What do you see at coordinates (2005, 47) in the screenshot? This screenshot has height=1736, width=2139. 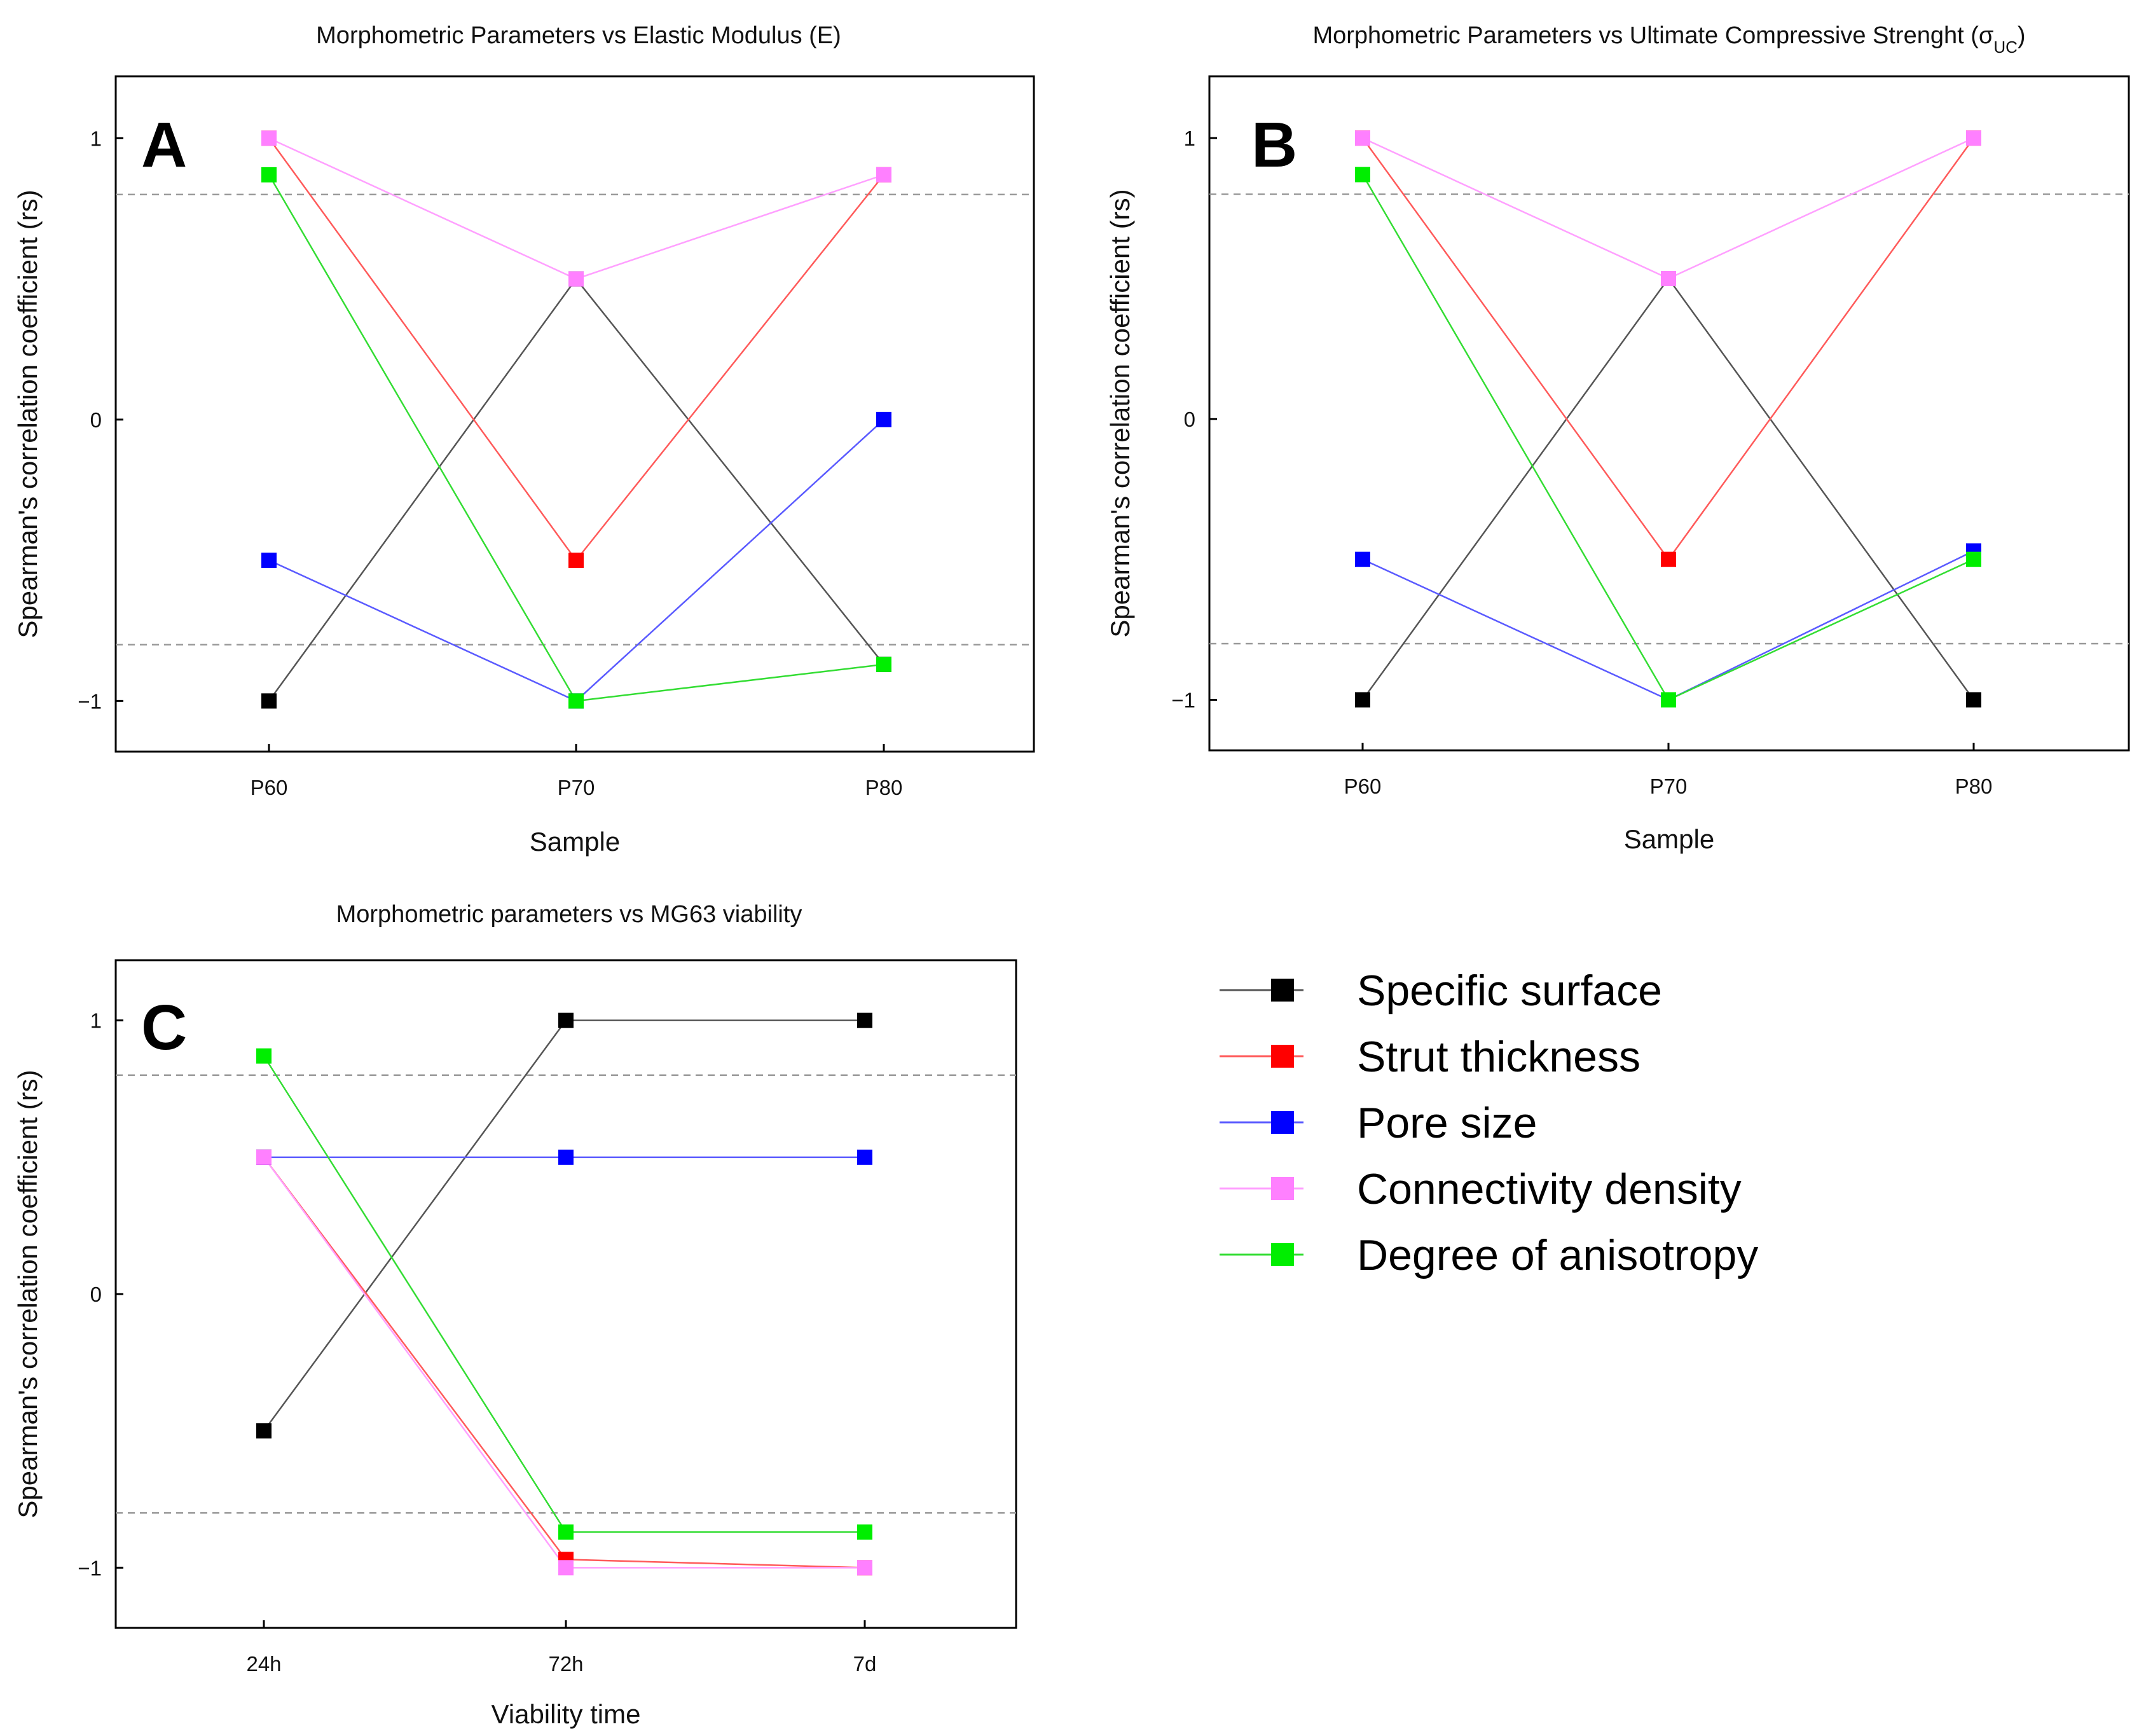 I see `chart-title-subscript: UC` at bounding box center [2005, 47].